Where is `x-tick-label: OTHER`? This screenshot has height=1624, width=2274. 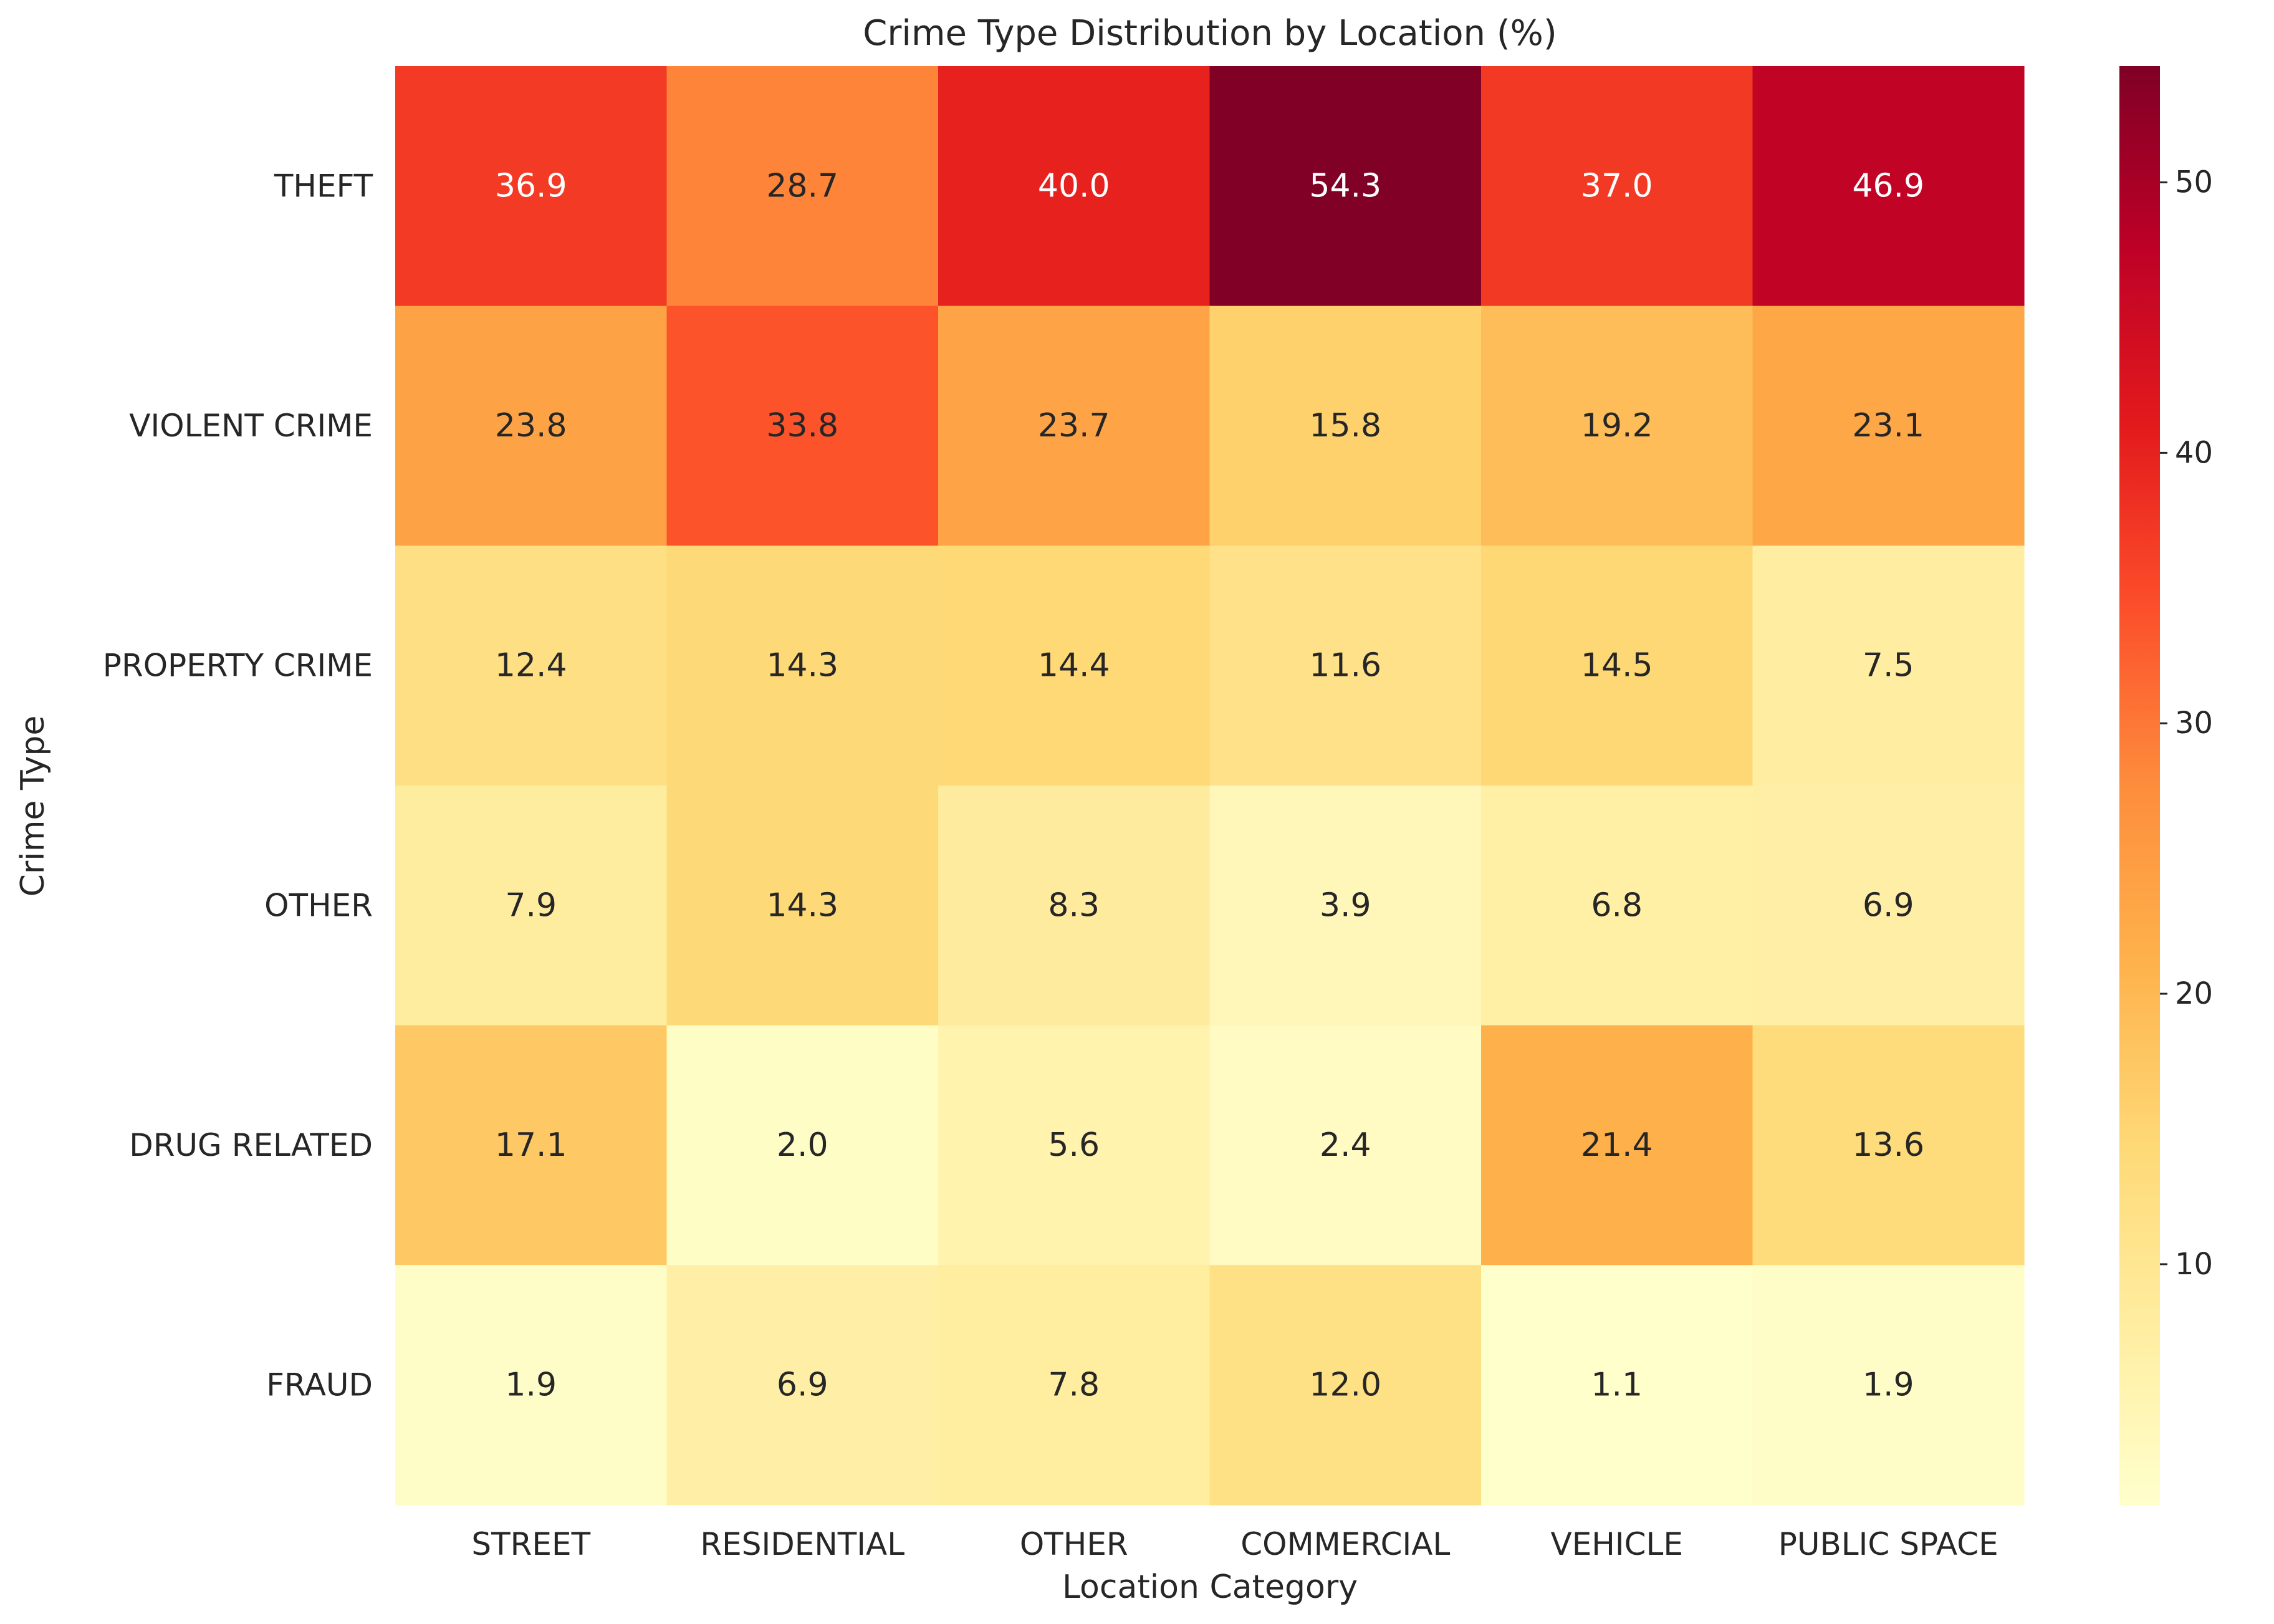 x-tick-label: OTHER is located at coordinates (1074, 1544).